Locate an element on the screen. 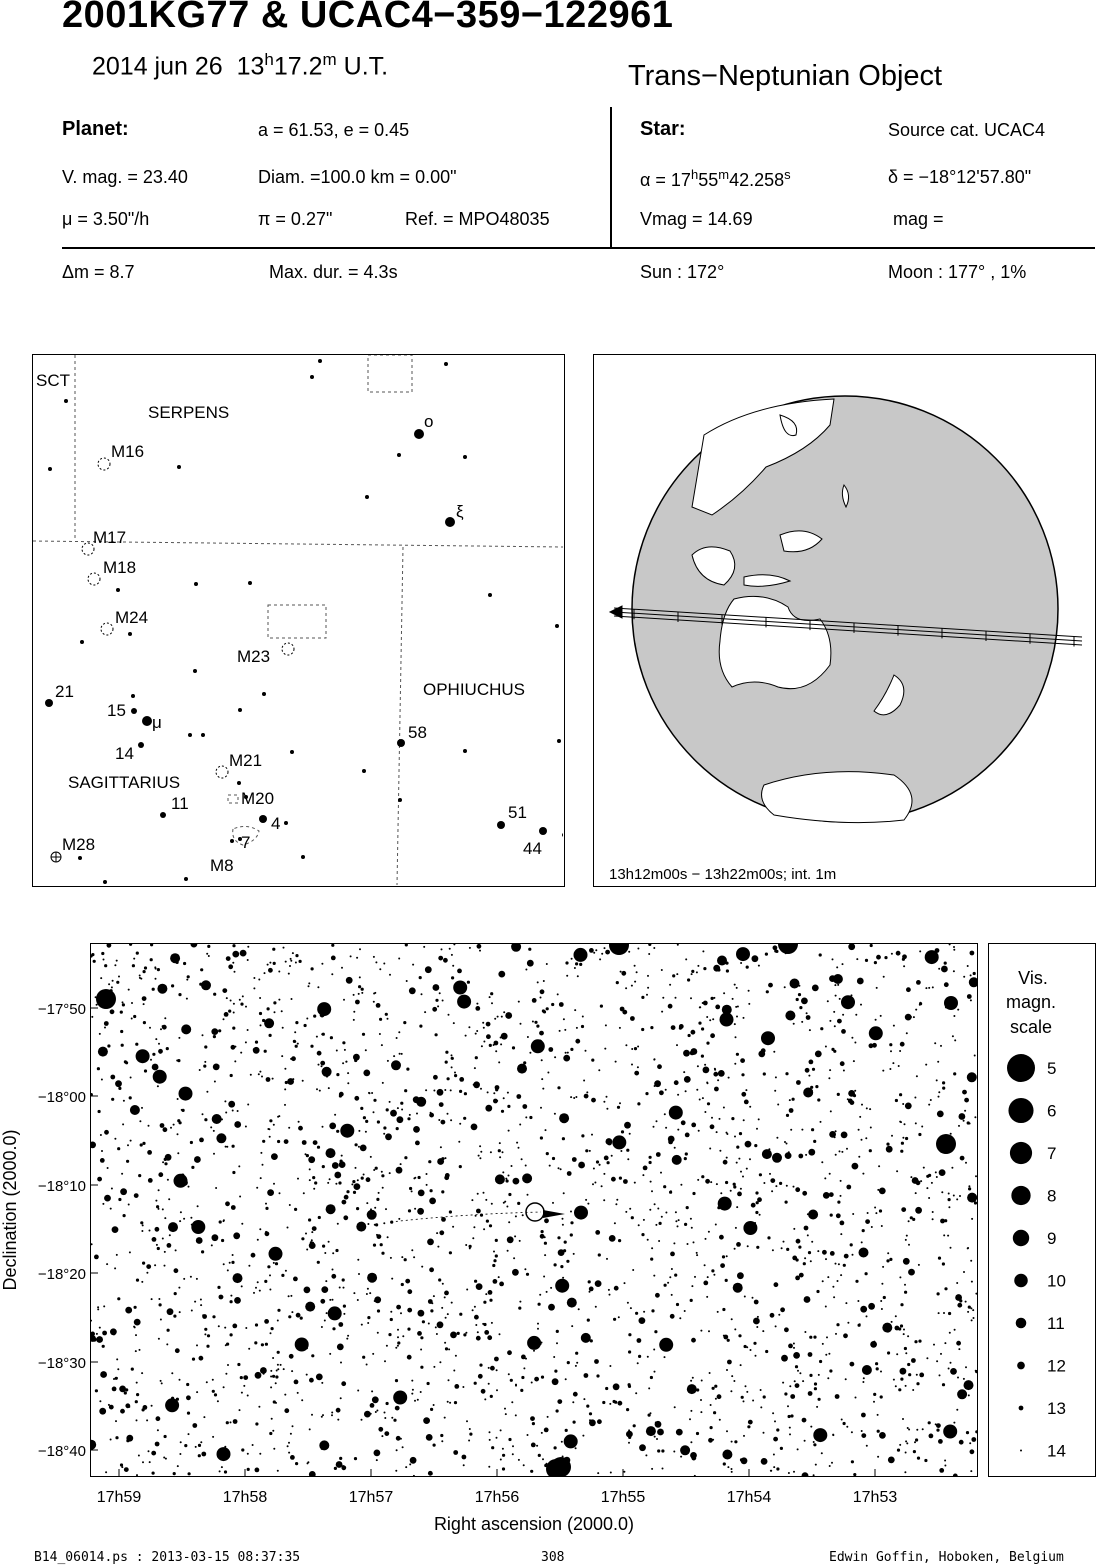 The image size is (1096, 1568). landmasses is located at coordinates (802, 611).